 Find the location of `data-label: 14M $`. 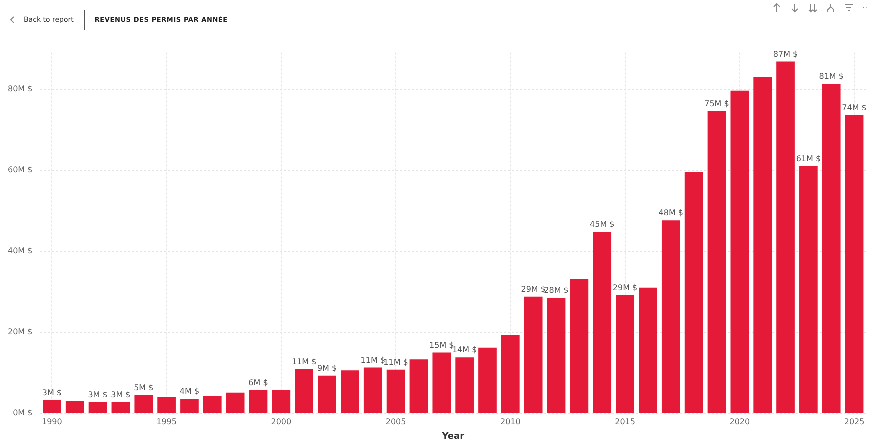

data-label: 14M $ is located at coordinates (465, 350).